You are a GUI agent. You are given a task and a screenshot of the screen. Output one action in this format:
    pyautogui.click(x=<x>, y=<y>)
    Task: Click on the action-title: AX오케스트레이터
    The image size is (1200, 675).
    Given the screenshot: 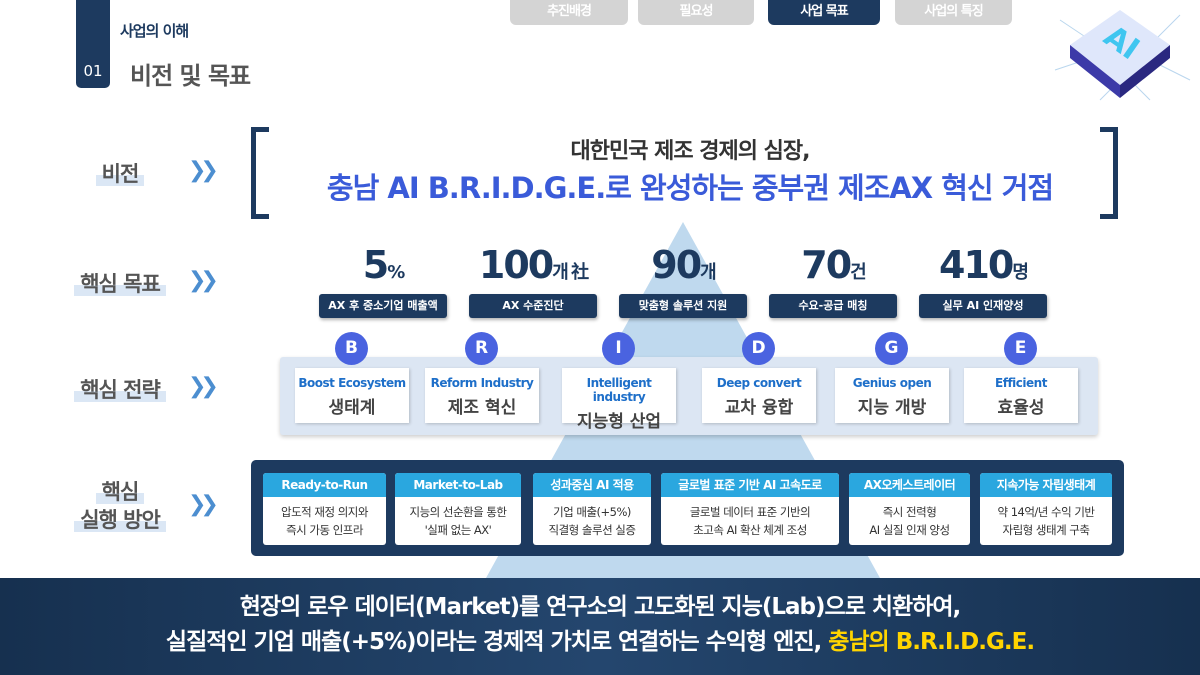 What is the action you would take?
    pyautogui.click(x=909, y=485)
    